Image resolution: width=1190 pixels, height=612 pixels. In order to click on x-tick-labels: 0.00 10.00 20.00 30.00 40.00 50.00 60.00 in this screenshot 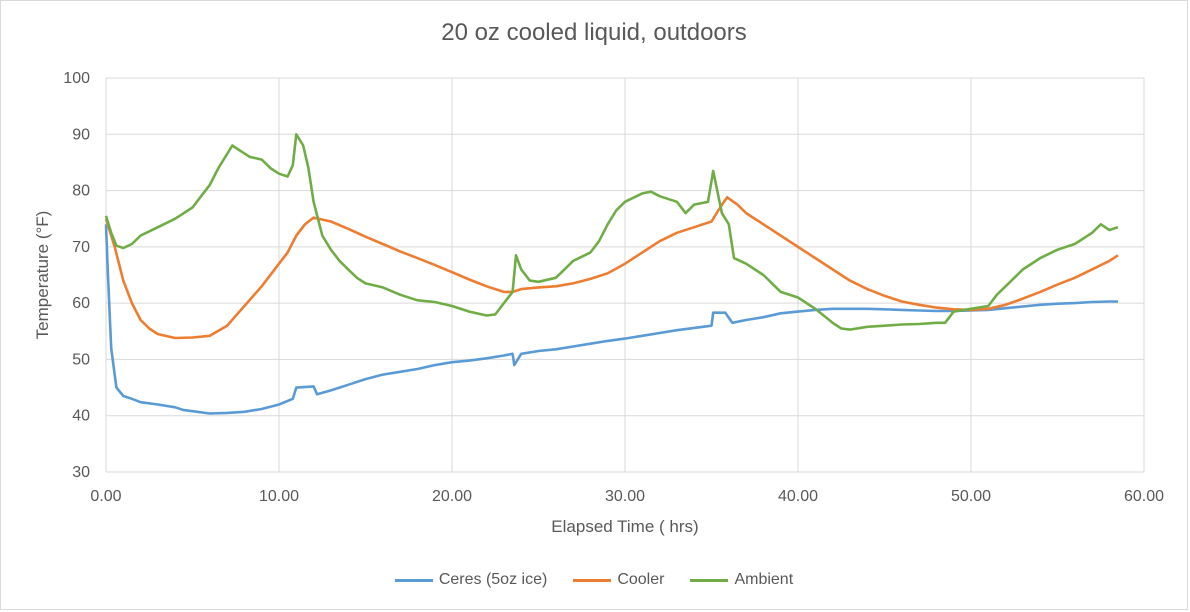, I will do `click(627, 496)`.